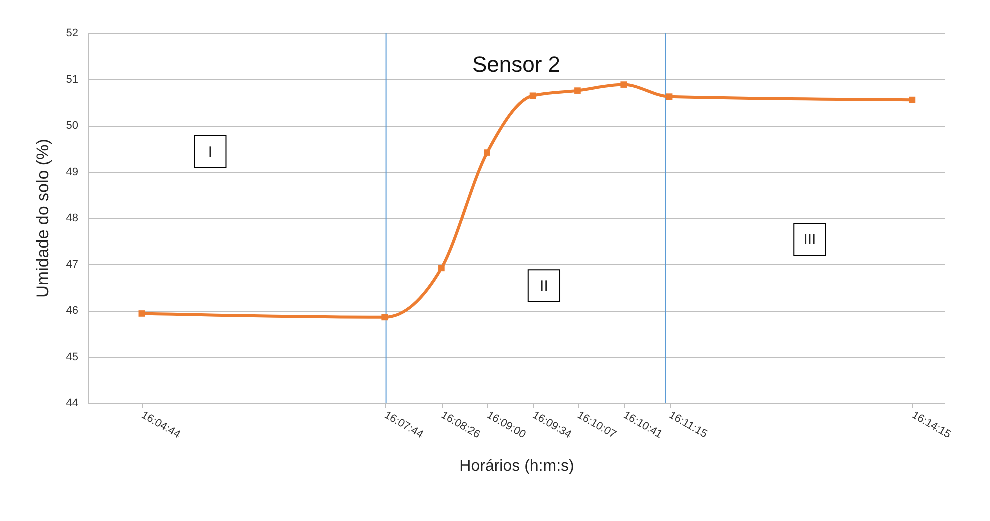 The height and width of the screenshot is (521, 990). I want to click on y-tick-label: 44, so click(72, 404).